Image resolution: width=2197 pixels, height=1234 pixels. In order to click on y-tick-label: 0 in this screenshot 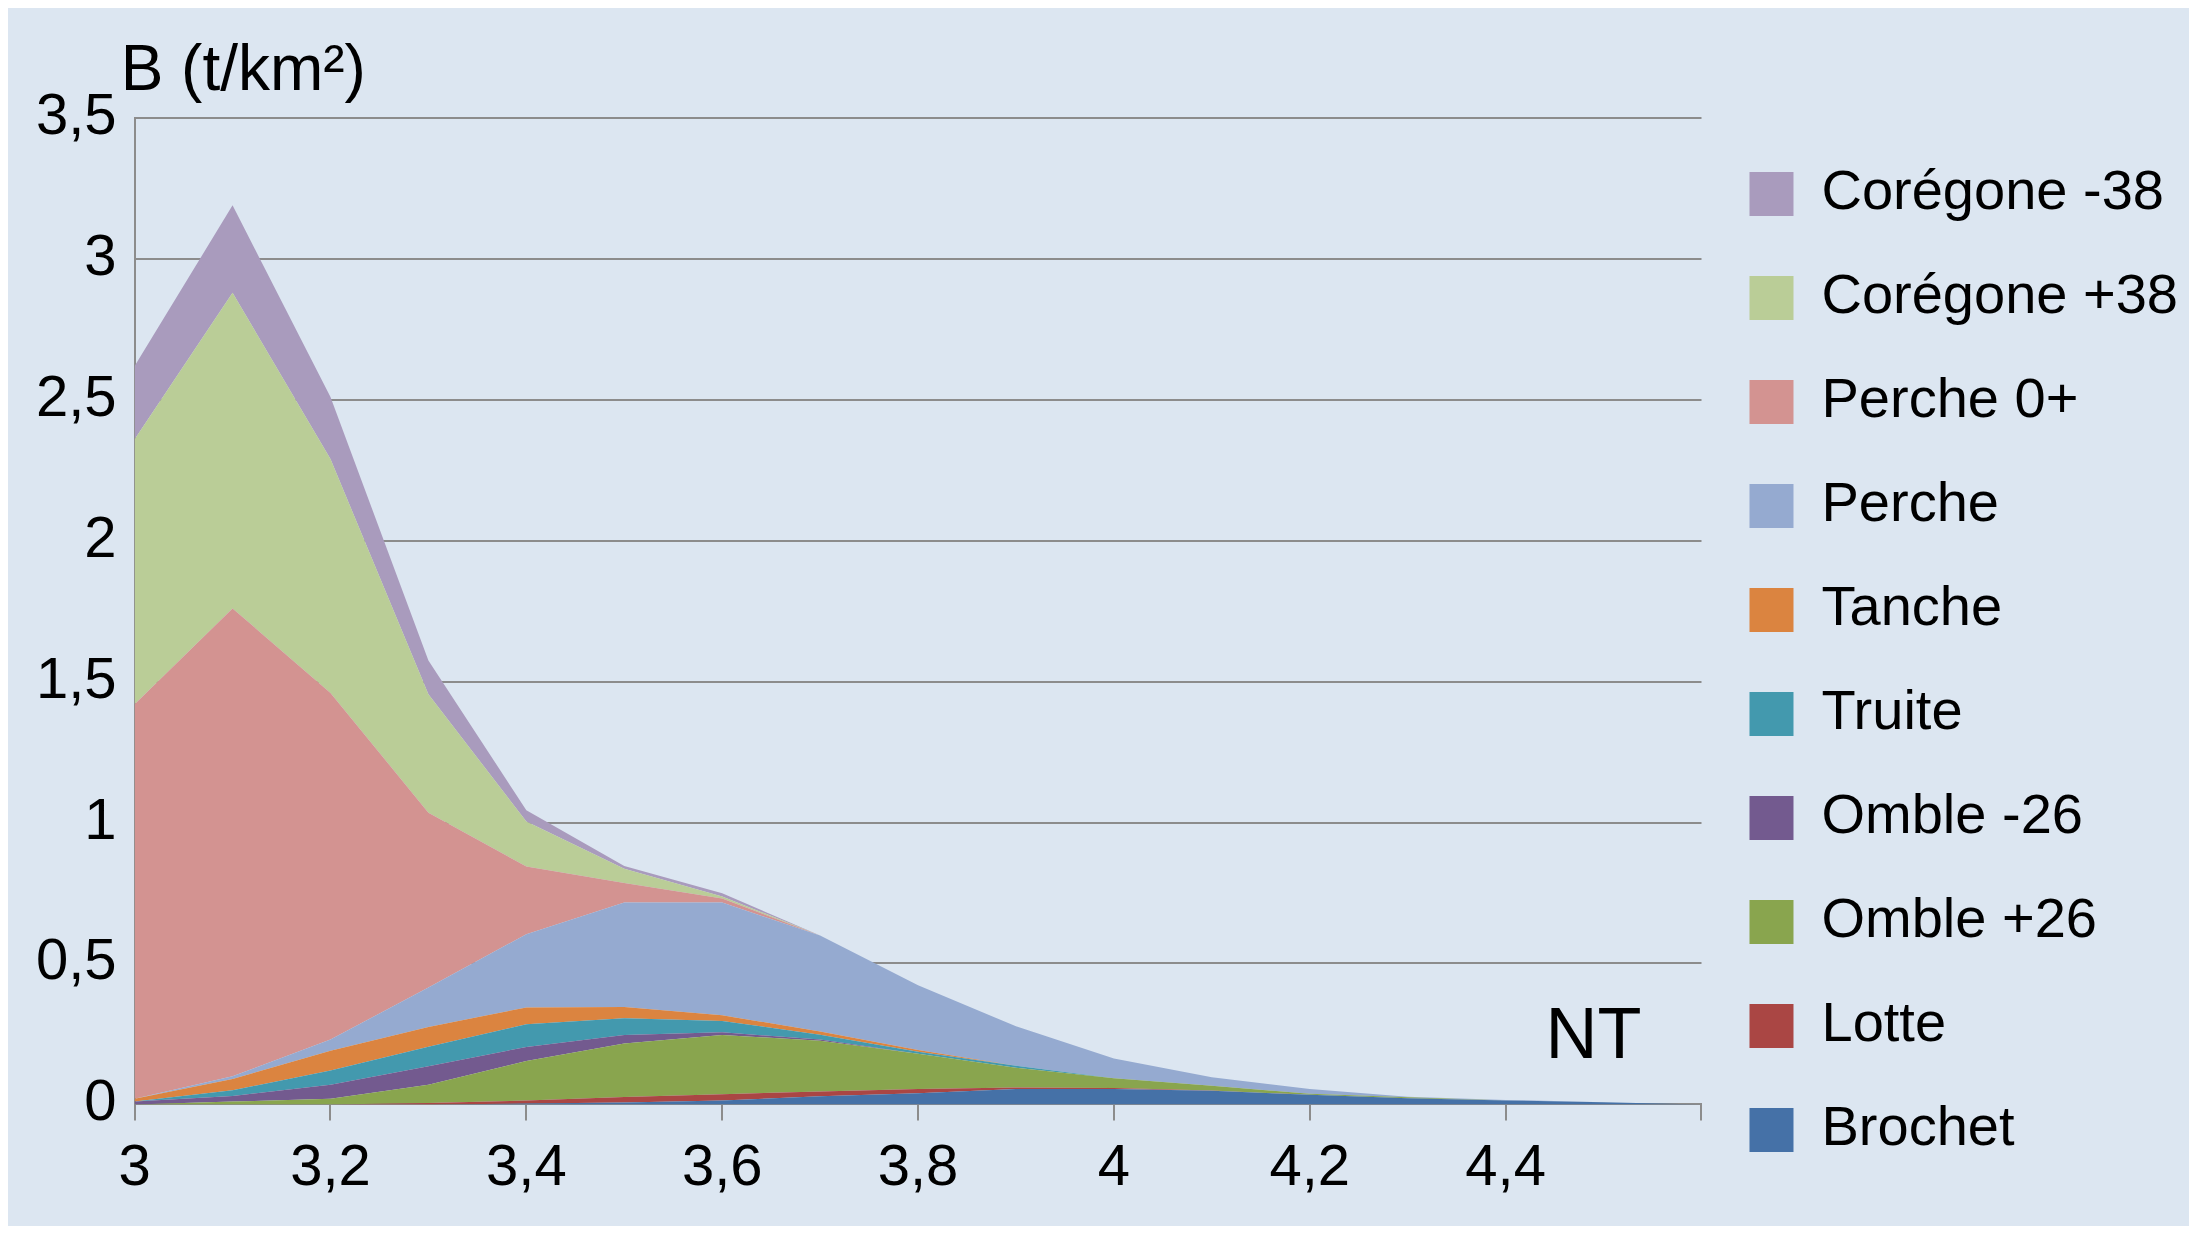, I will do `click(100, 1100)`.